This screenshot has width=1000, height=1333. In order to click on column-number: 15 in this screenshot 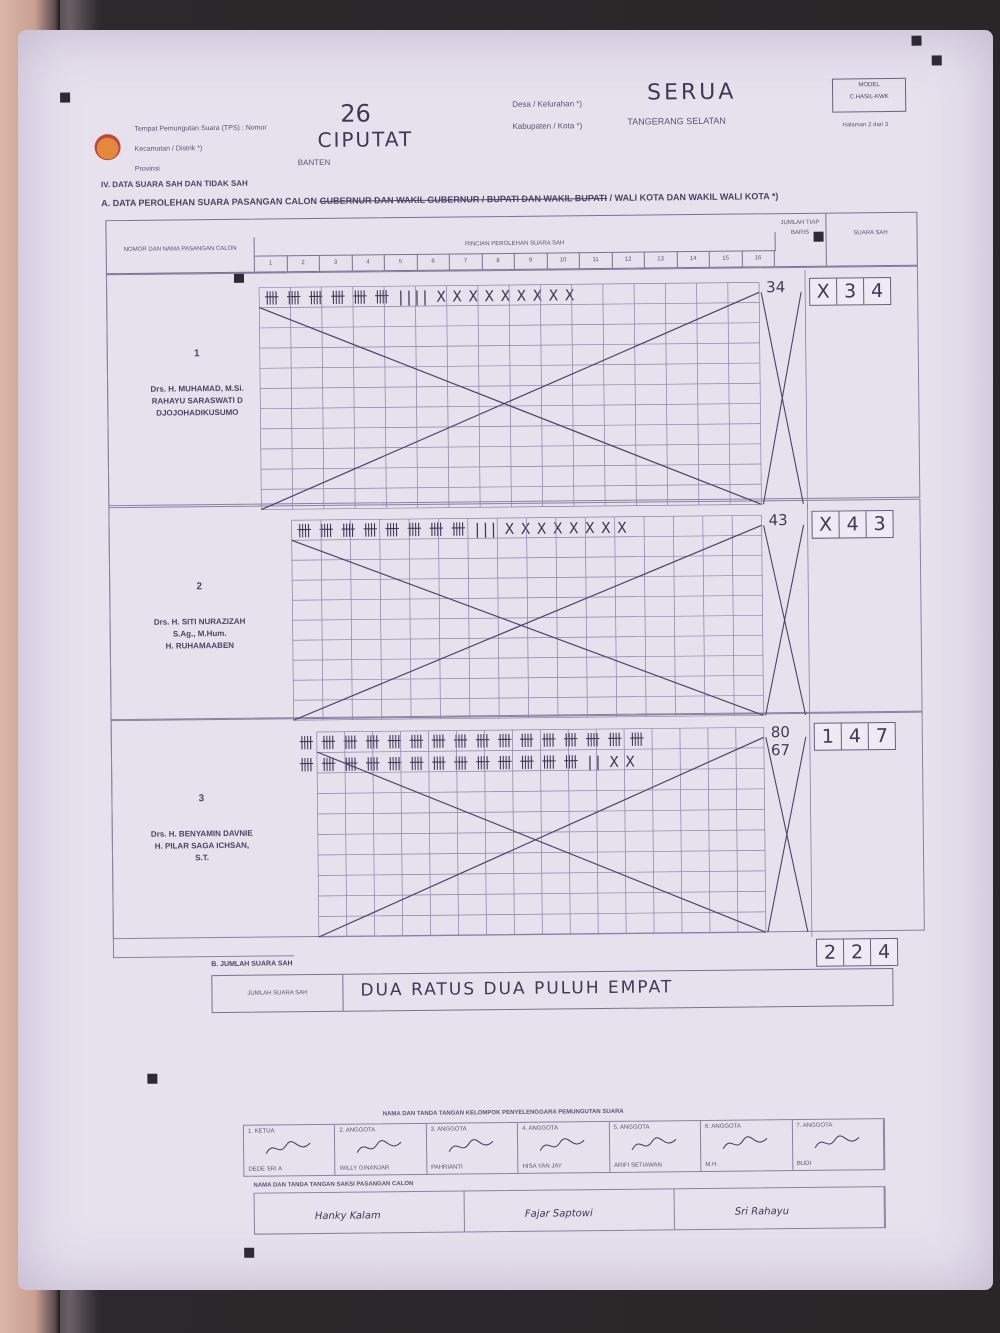, I will do `click(726, 258)`.